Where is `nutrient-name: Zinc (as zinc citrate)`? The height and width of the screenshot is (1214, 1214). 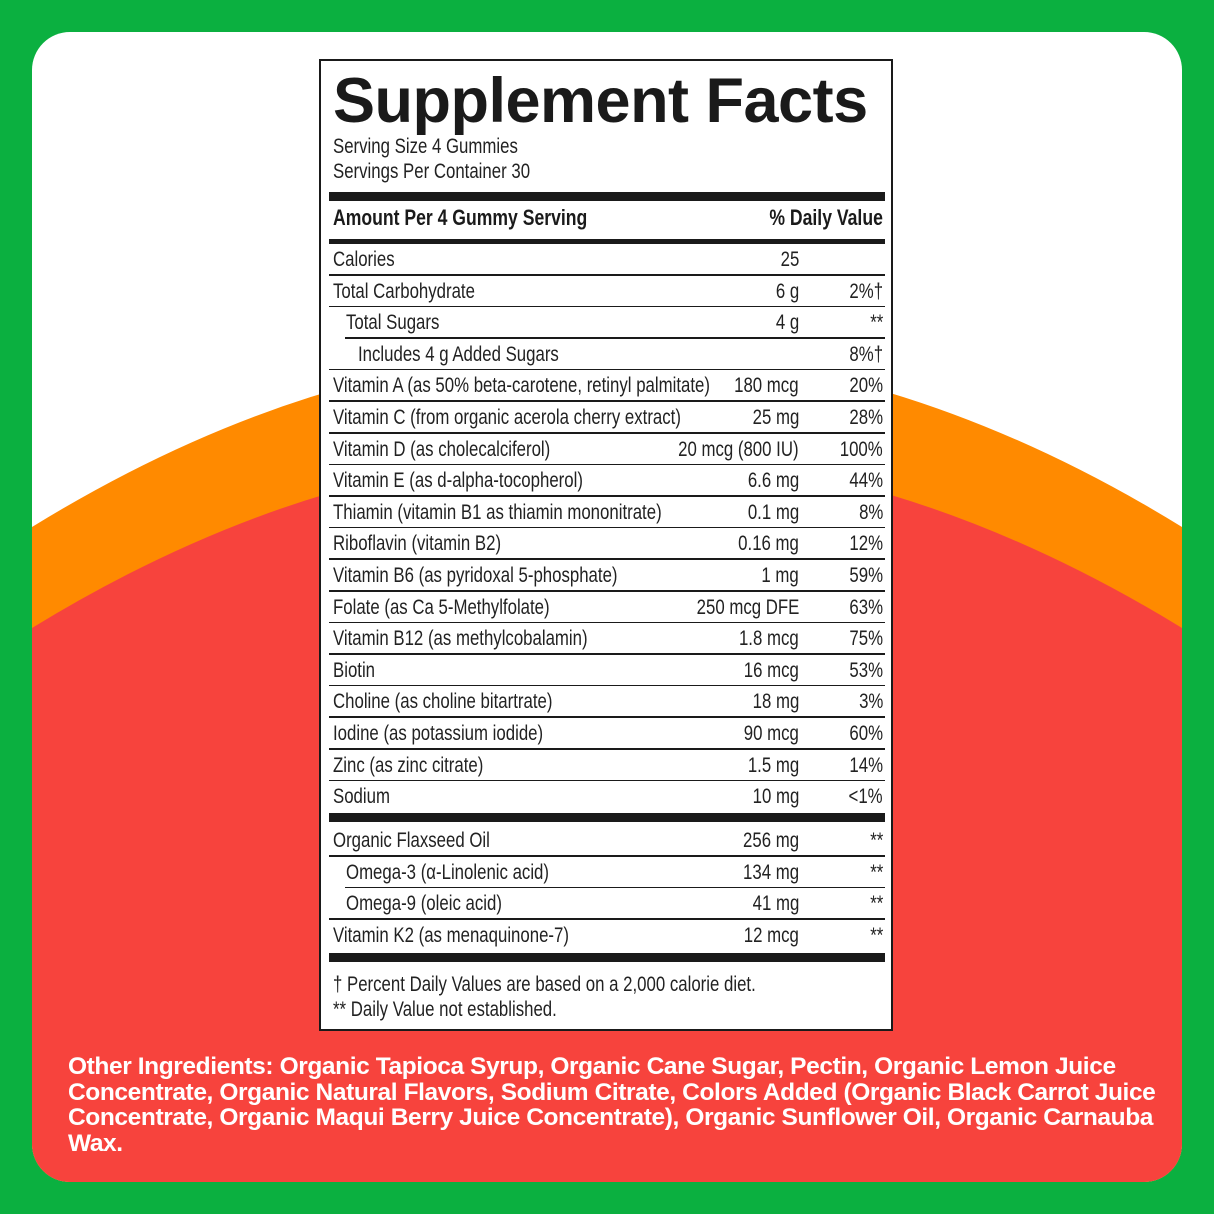
nutrient-name: Zinc (as zinc citrate) is located at coordinates (408, 765).